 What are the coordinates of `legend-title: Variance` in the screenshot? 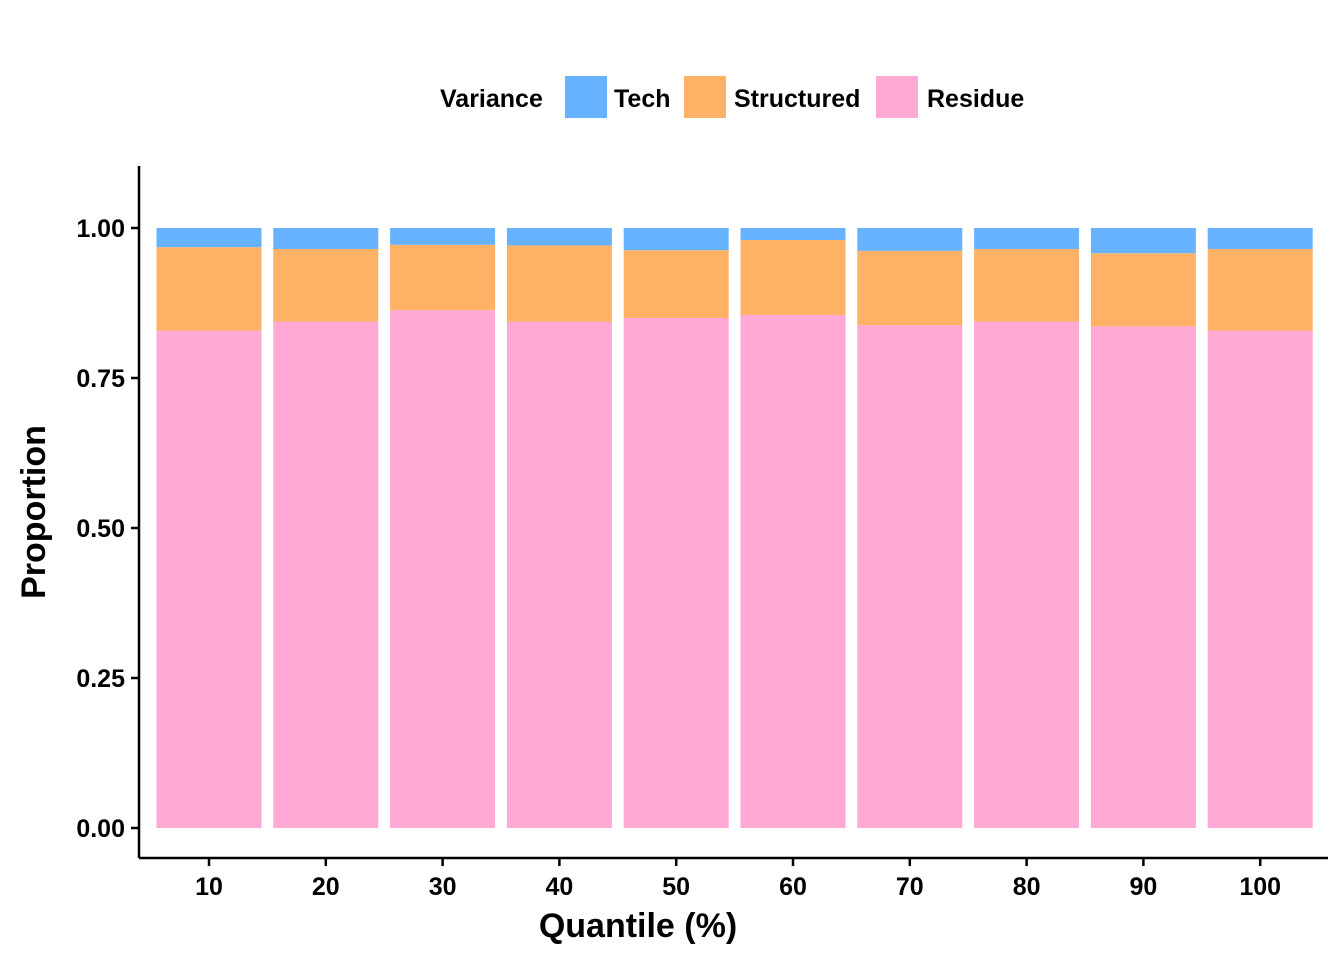 It's located at (491, 99).